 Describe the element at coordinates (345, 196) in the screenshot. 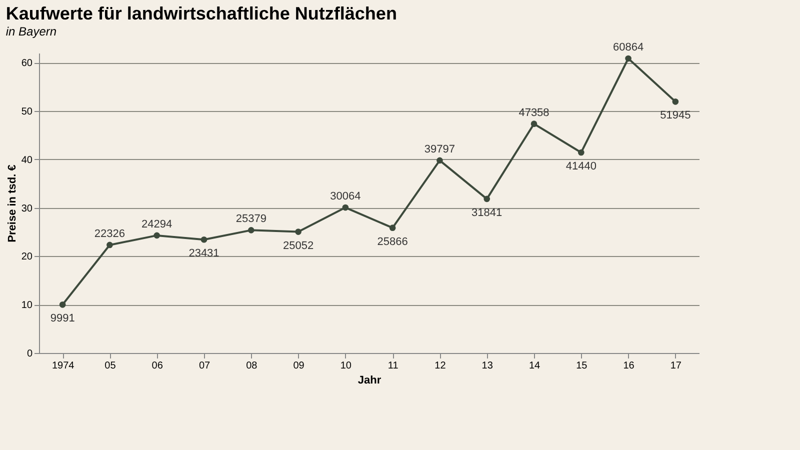

I see `annotation: 30064` at that location.